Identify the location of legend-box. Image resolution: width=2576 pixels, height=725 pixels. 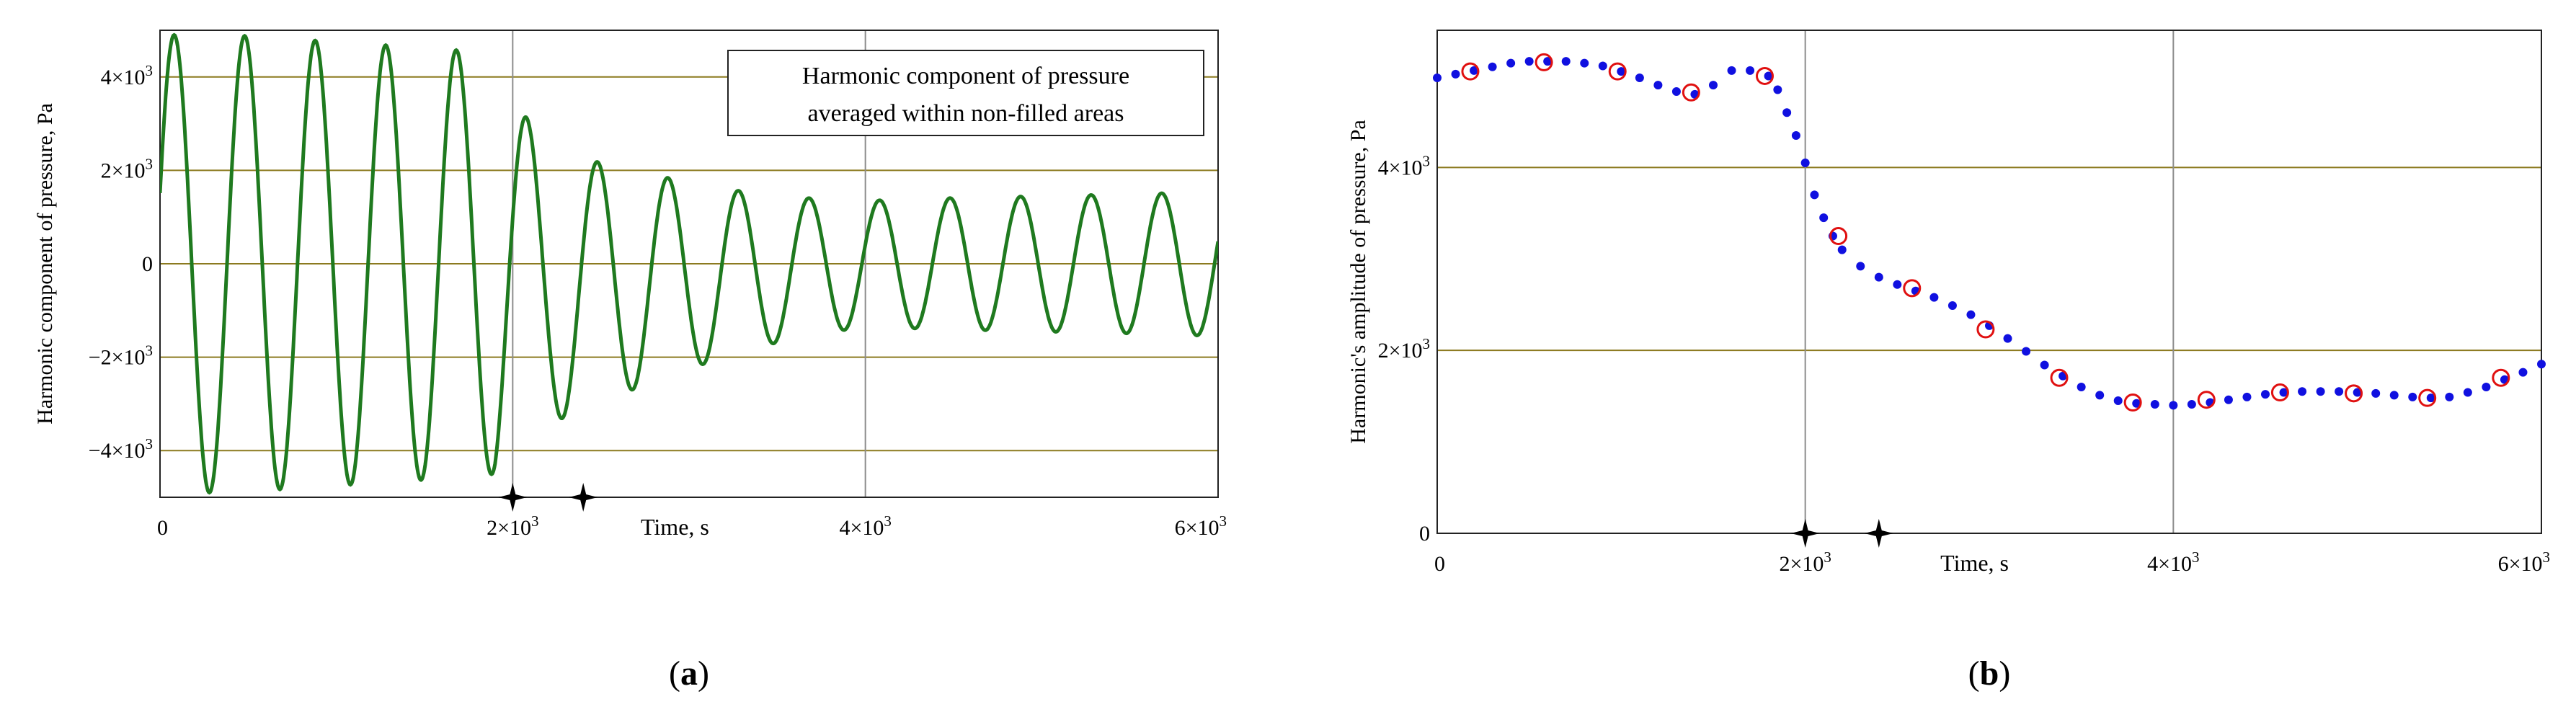
(965, 93).